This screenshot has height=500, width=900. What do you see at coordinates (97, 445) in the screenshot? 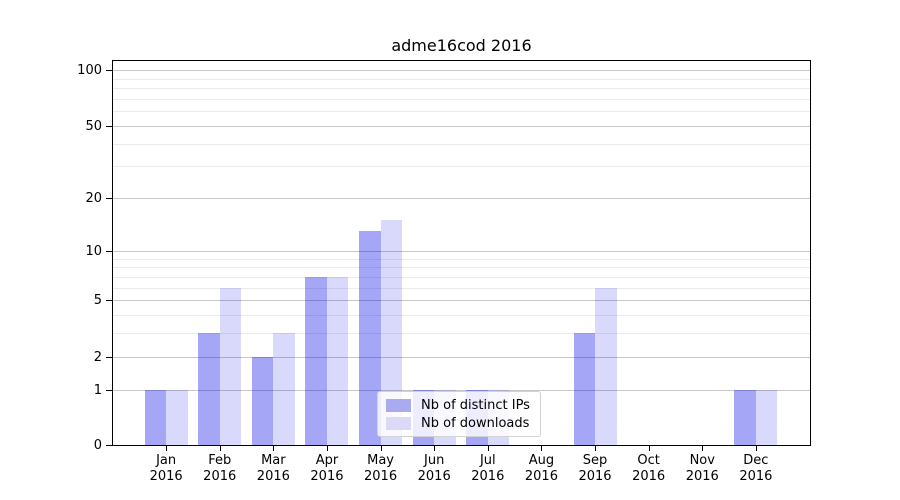
I see `y-tick-label: 0` at bounding box center [97, 445].